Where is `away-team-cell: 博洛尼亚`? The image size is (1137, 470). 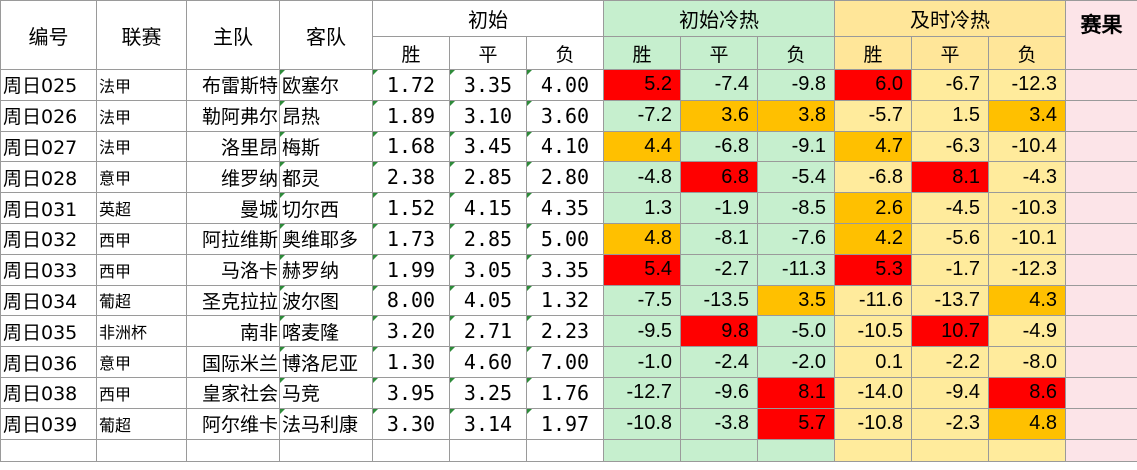 away-team-cell: 博洛尼亚 is located at coordinates (326, 362).